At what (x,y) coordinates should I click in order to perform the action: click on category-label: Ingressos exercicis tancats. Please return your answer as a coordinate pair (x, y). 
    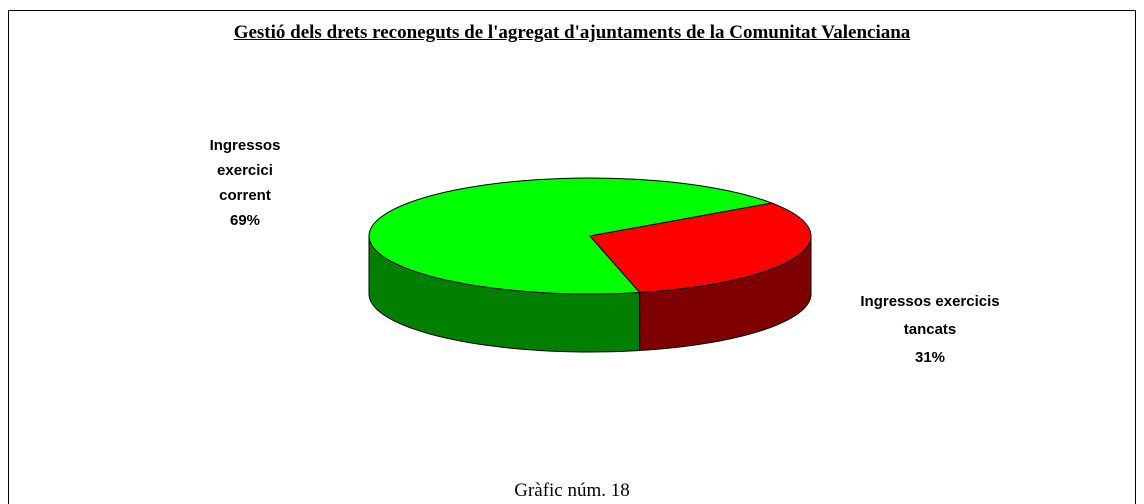
    Looking at the image, I should click on (930, 315).